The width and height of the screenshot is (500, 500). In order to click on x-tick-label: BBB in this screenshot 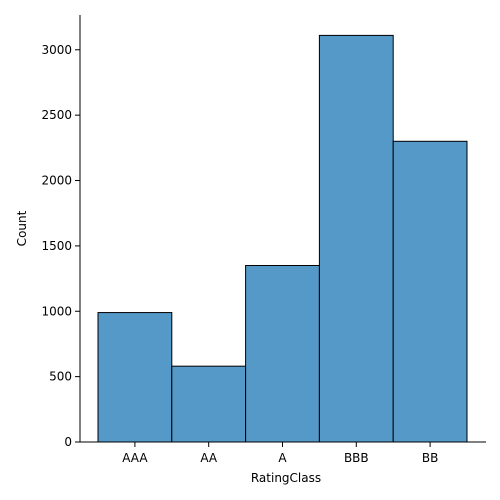, I will do `click(356, 458)`.